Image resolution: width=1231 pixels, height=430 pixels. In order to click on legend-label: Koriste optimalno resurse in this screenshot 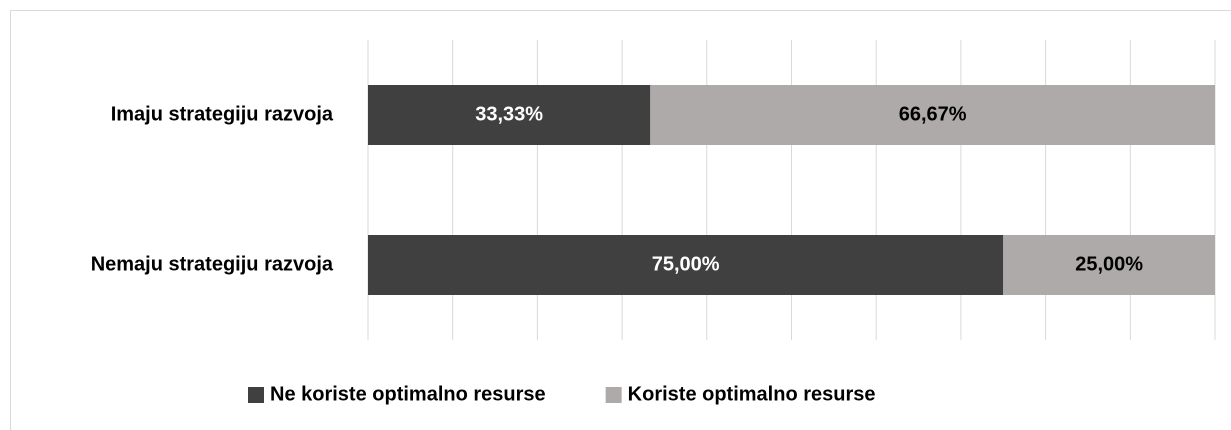, I will do `click(752, 394)`.